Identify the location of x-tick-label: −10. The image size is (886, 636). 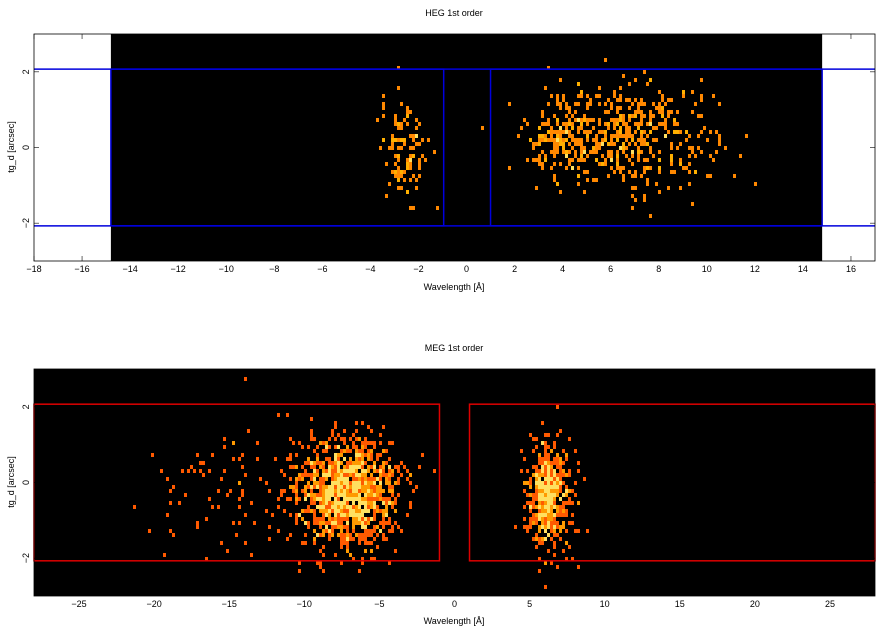
(226, 269).